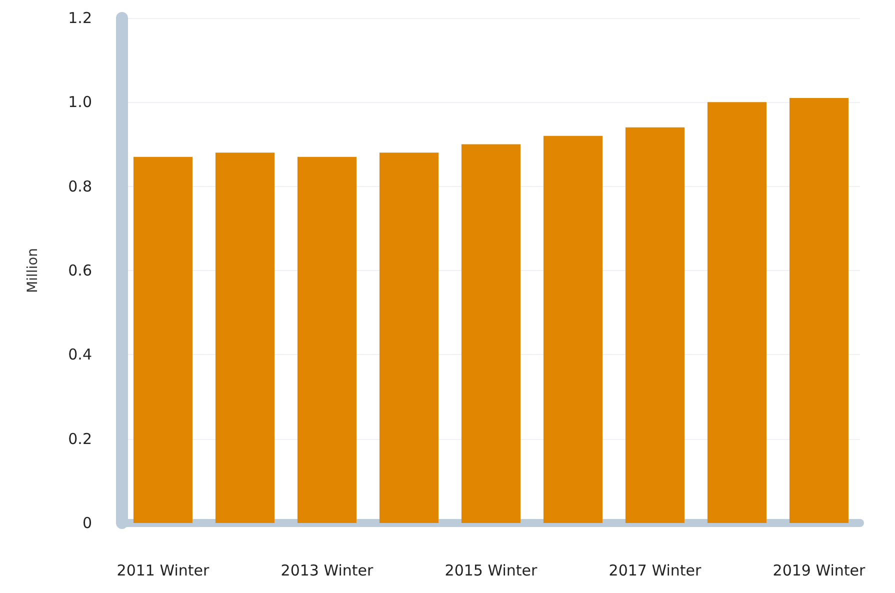 The image size is (895, 593). Describe the element at coordinates (80, 102) in the screenshot. I see `y-tick-label: 1.0` at that location.